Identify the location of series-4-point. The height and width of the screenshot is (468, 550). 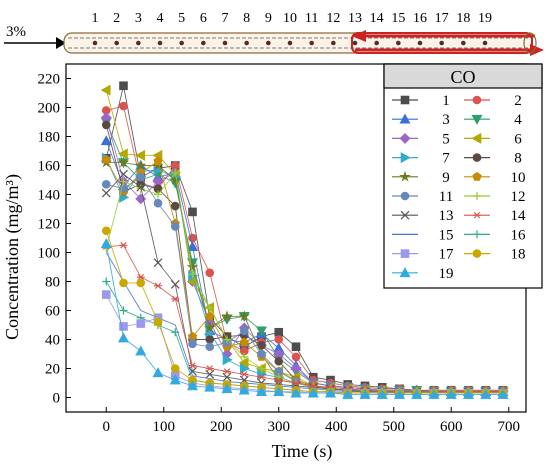
(261, 331).